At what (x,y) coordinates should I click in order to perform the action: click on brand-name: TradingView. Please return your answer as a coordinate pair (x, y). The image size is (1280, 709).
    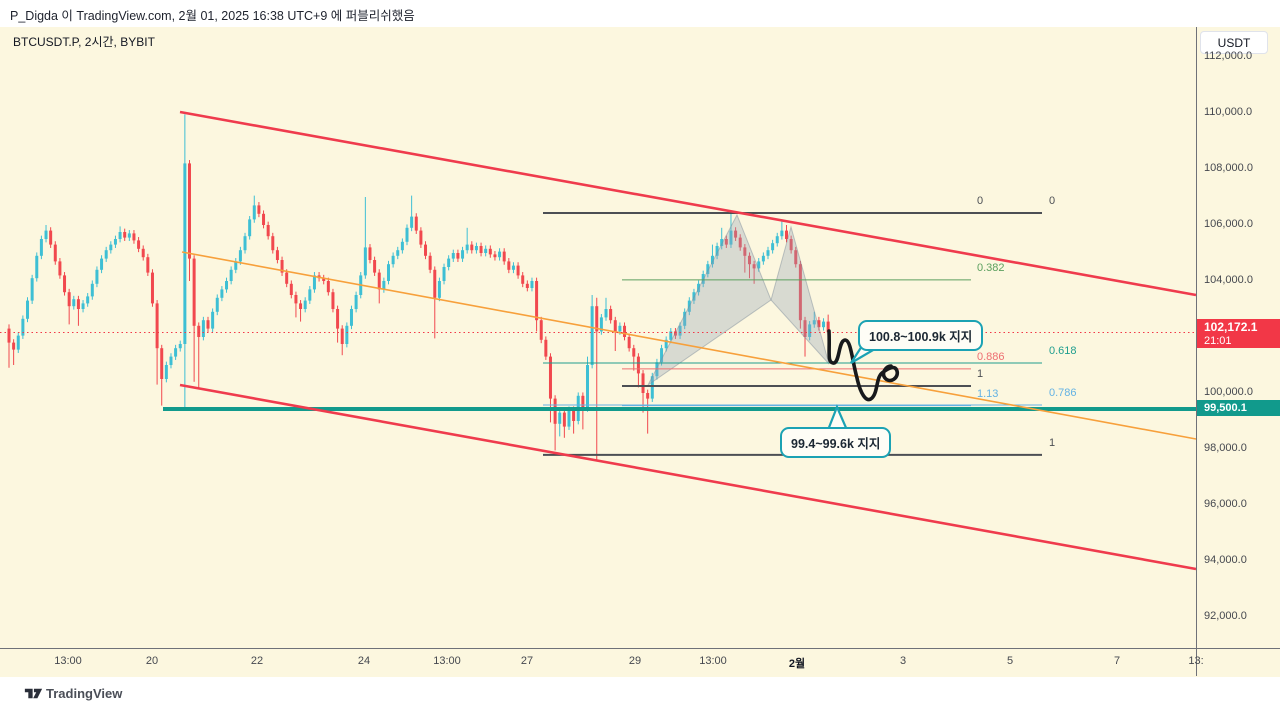
    Looking at the image, I should click on (84, 693).